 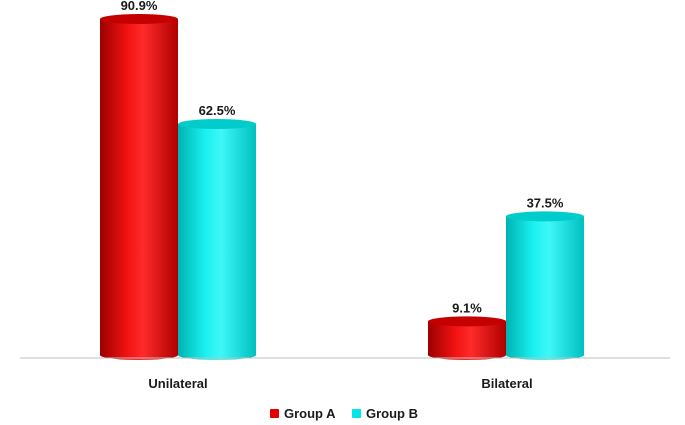 What do you see at coordinates (177, 383) in the screenshot?
I see `category-label-unilateral: Unilateral` at bounding box center [177, 383].